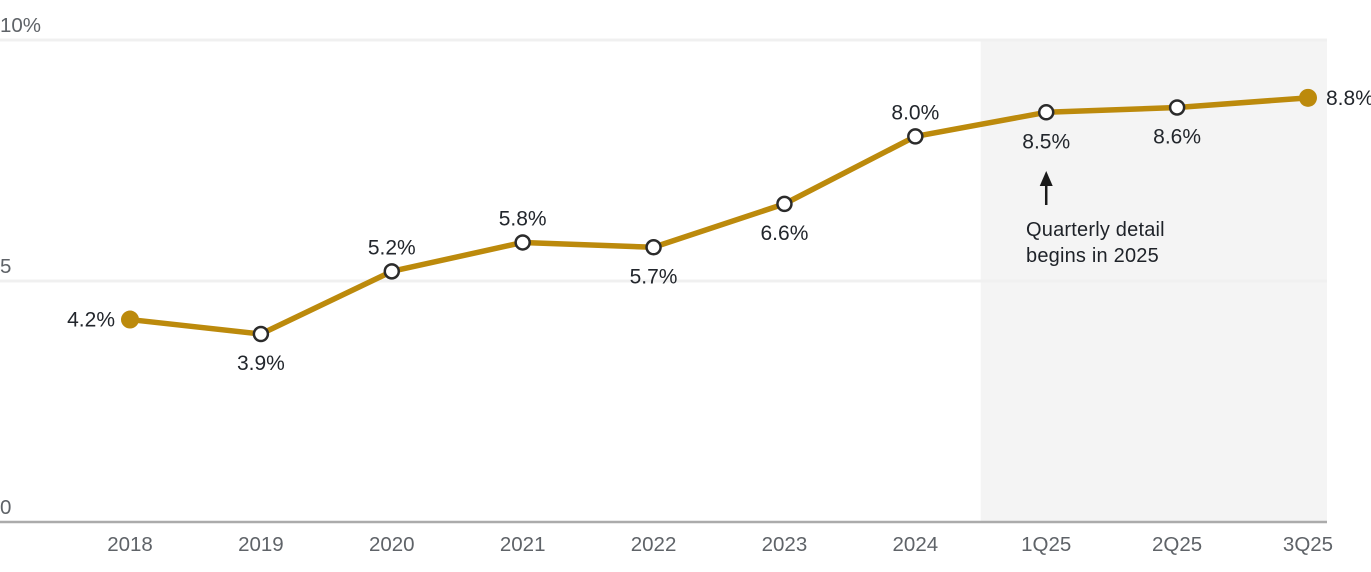 This screenshot has width=1371, height=572. I want to click on annotation-arrow-layer, so click(1046, 188).